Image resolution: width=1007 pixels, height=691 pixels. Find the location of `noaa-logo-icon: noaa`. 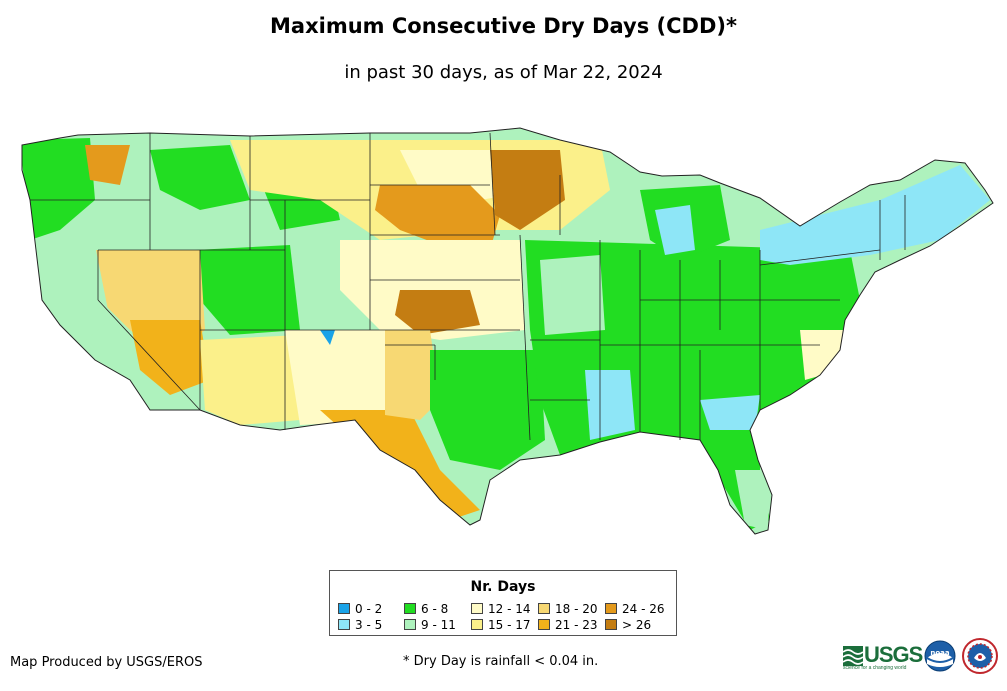

noaa-logo-icon: noaa is located at coordinates (940, 656).